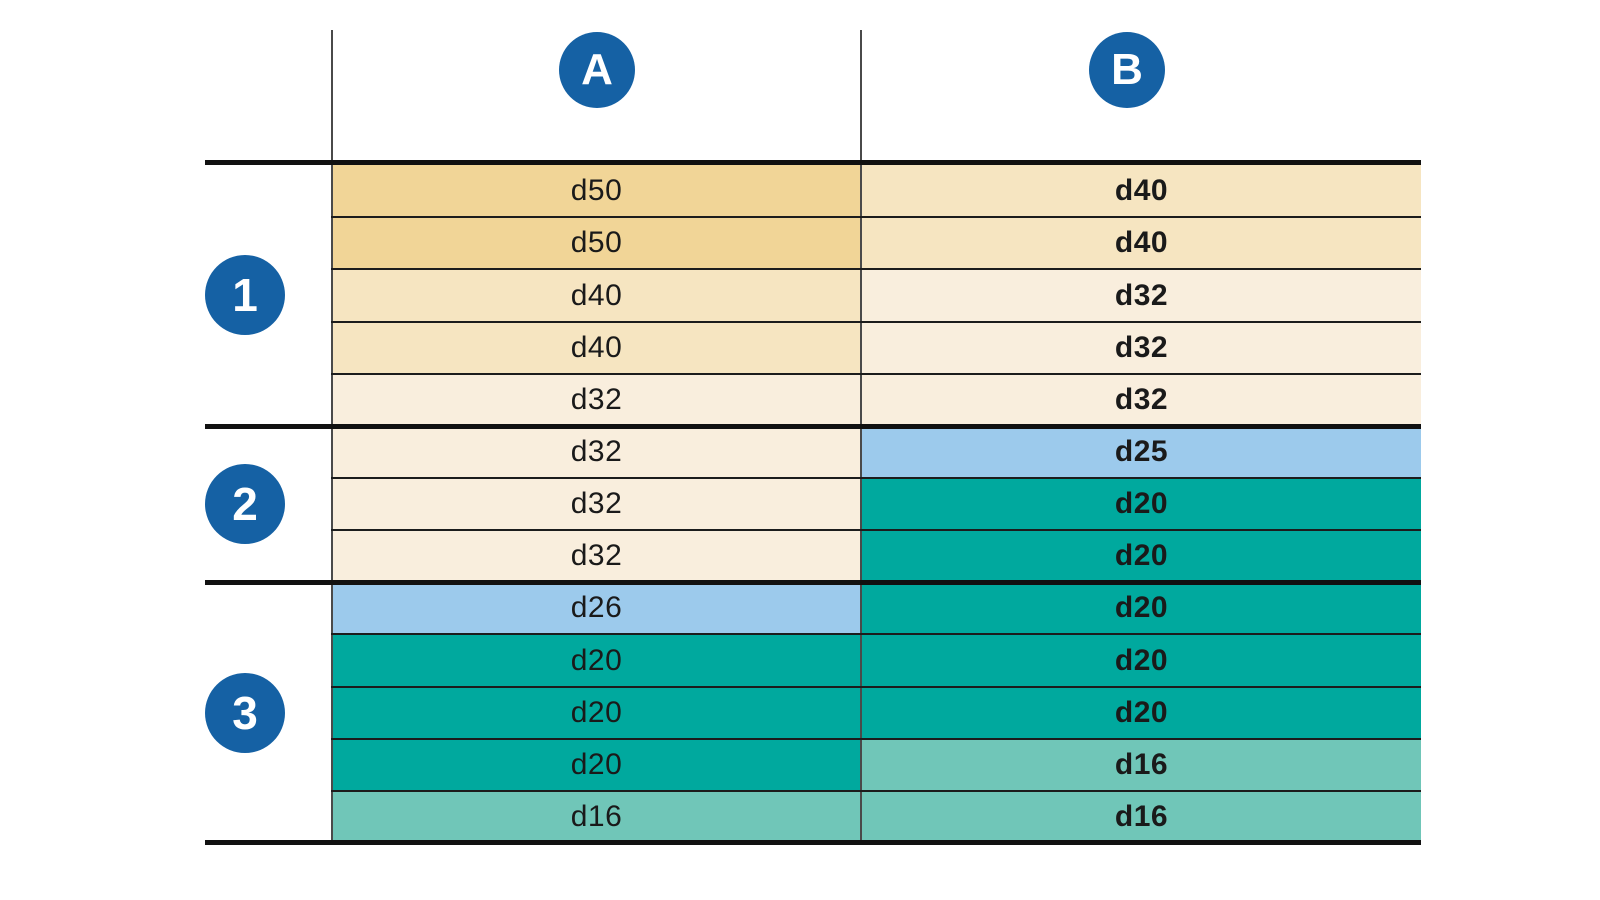 Image resolution: width=1600 pixels, height=900 pixels. What do you see at coordinates (1141, 191) in the screenshot?
I see `cell-b-row-1: d40` at bounding box center [1141, 191].